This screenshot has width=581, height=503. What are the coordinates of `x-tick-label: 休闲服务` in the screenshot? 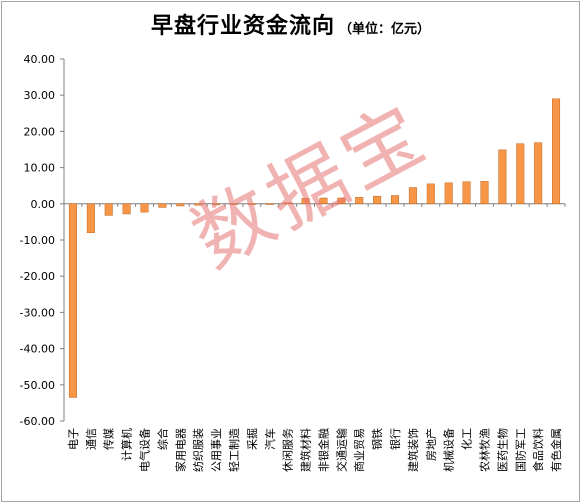 It's located at (288, 450).